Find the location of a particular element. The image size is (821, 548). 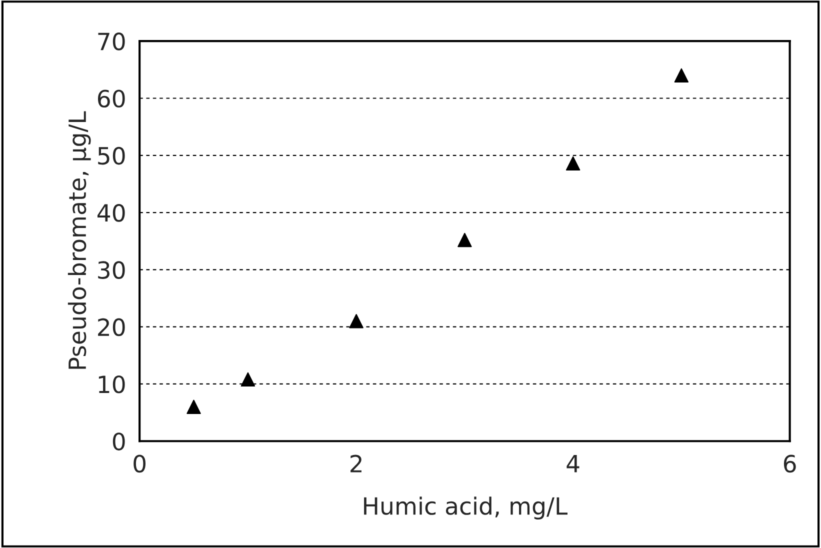

y-axis-title: Pseudo-bromate, µg/L is located at coordinates (79, 240).